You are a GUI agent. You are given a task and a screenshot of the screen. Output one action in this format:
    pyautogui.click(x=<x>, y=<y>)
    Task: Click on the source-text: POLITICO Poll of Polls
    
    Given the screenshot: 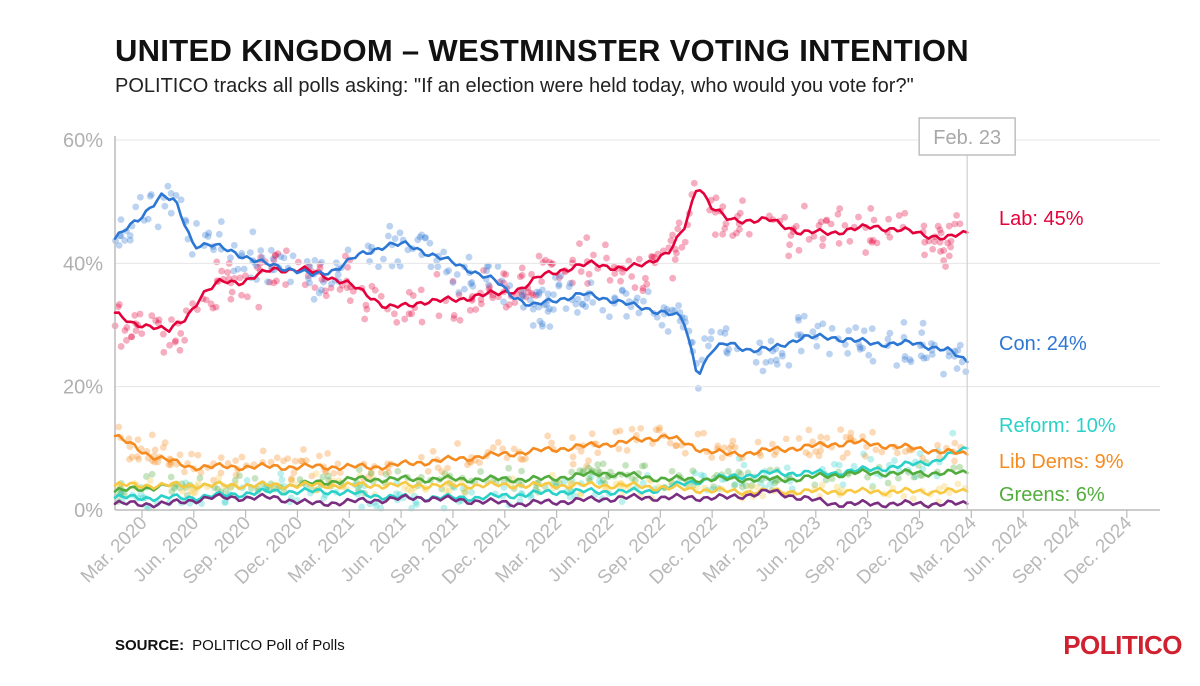 What is the action you would take?
    pyautogui.click(x=268, y=645)
    